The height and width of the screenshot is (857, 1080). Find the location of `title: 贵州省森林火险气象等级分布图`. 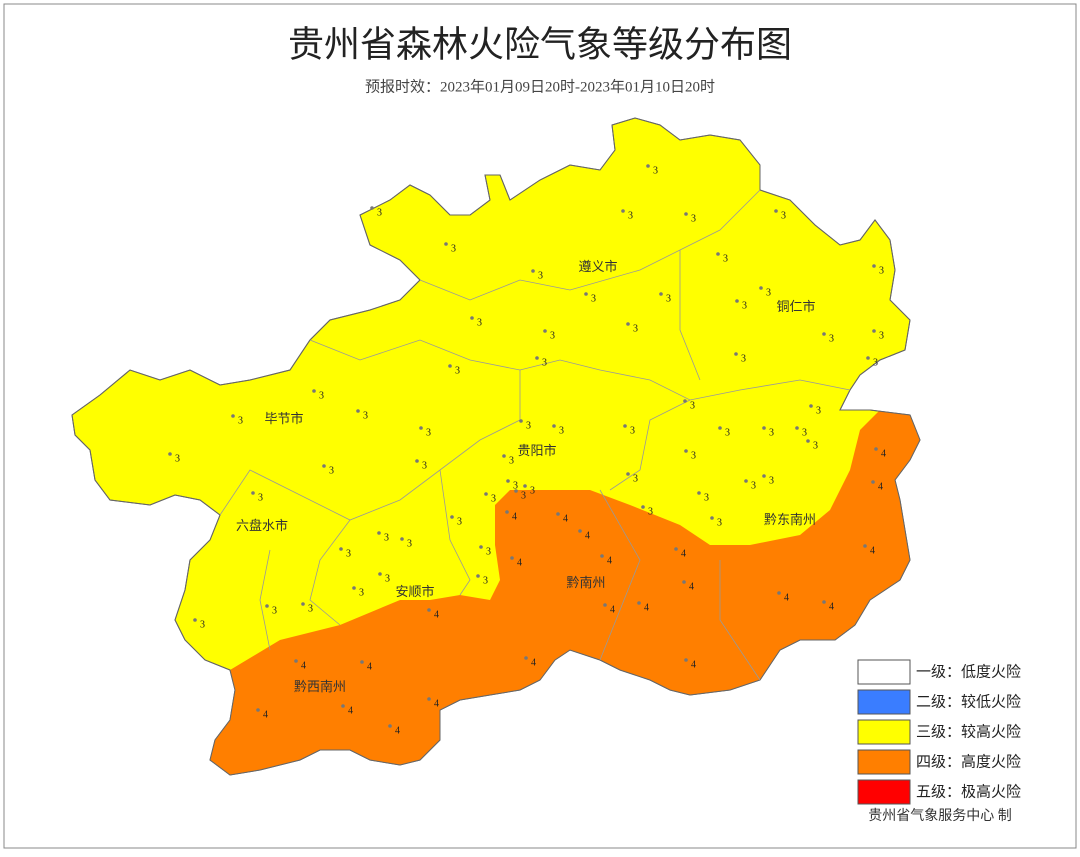

title: 贵州省森林火险气象等级分布图 is located at coordinates (540, 44).